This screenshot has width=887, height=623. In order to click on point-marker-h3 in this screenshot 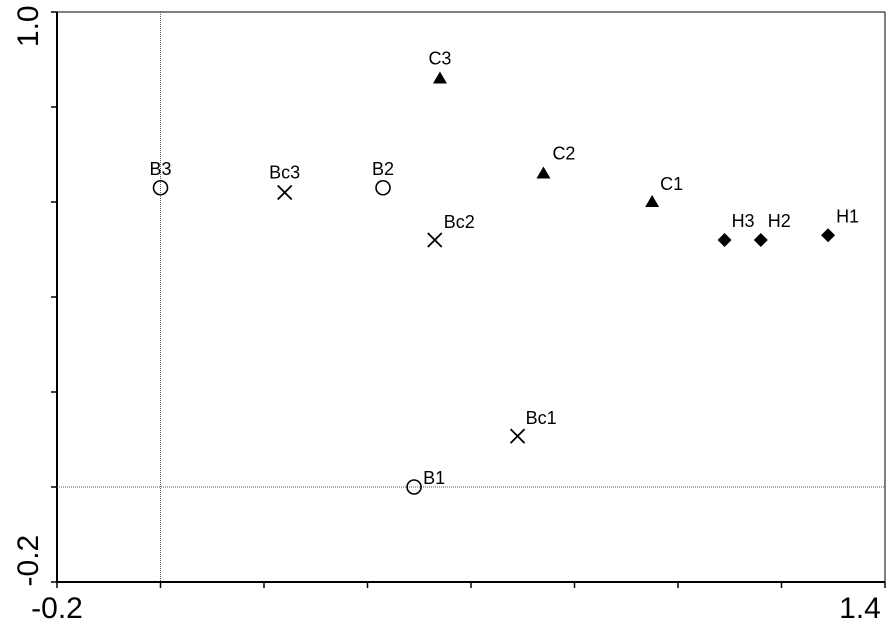, I will do `click(724, 240)`.